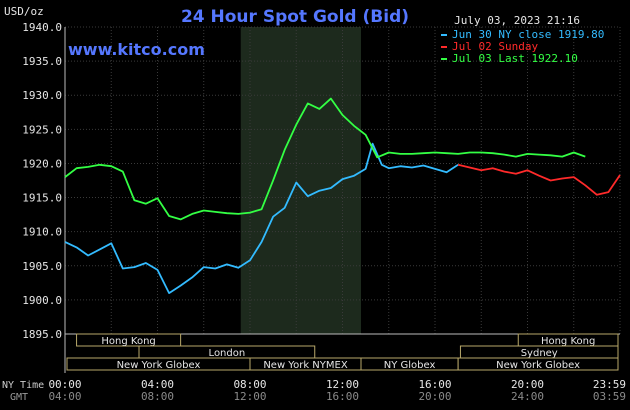  Describe the element at coordinates (42, 232) in the screenshot. I see `y-tick-label: 1910.0` at that location.